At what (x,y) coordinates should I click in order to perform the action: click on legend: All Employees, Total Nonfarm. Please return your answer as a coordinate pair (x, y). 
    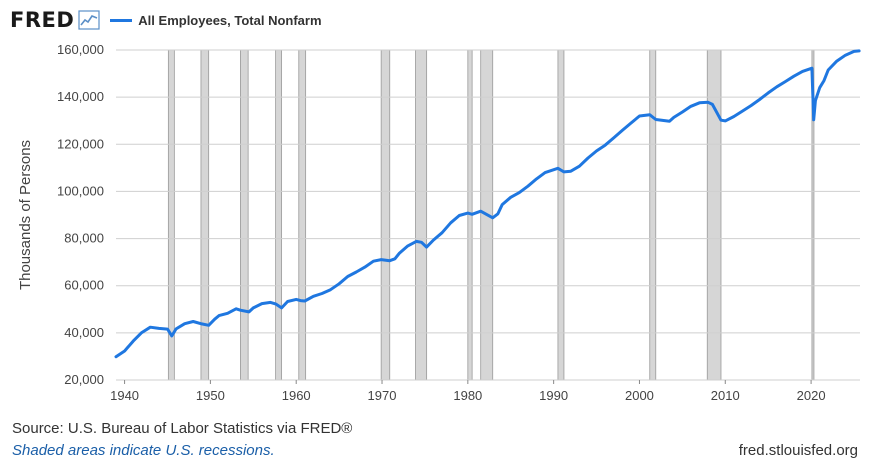
    Looking at the image, I should click on (216, 20).